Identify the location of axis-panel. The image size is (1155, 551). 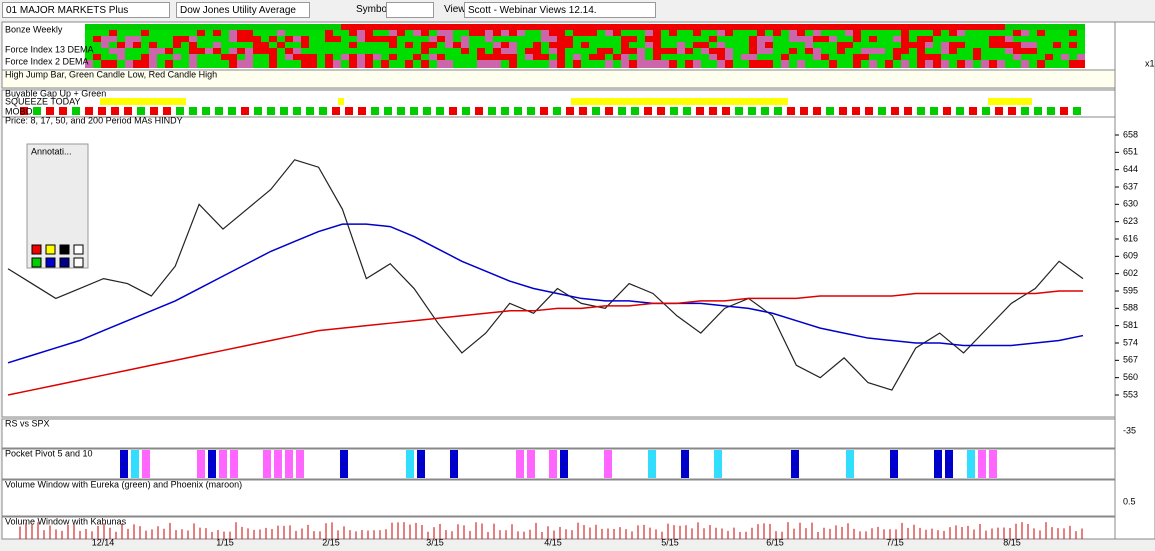
(1134, 280).